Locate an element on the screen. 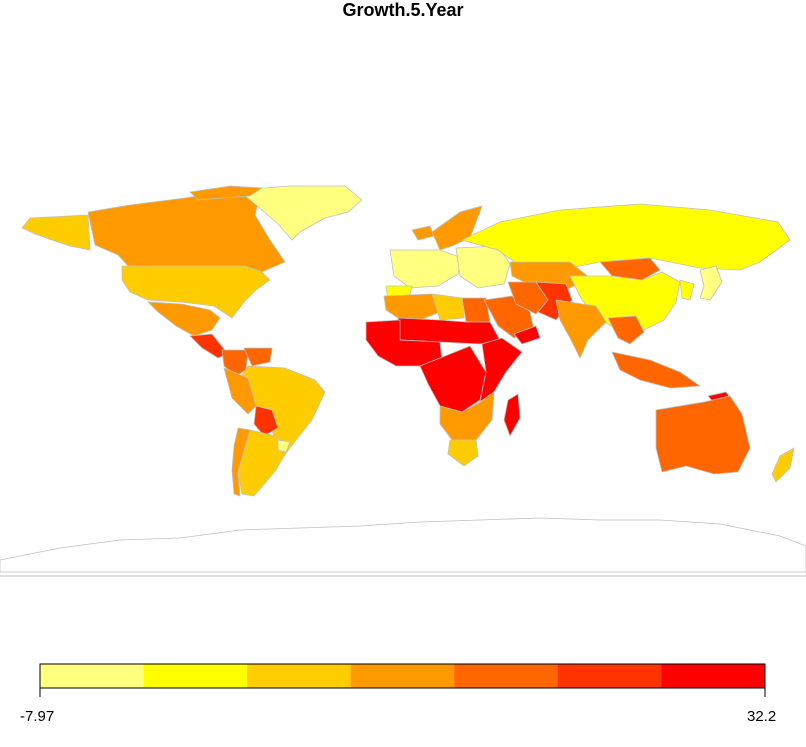 The width and height of the screenshot is (806, 747). region-east-africa is located at coordinates (501, 370).